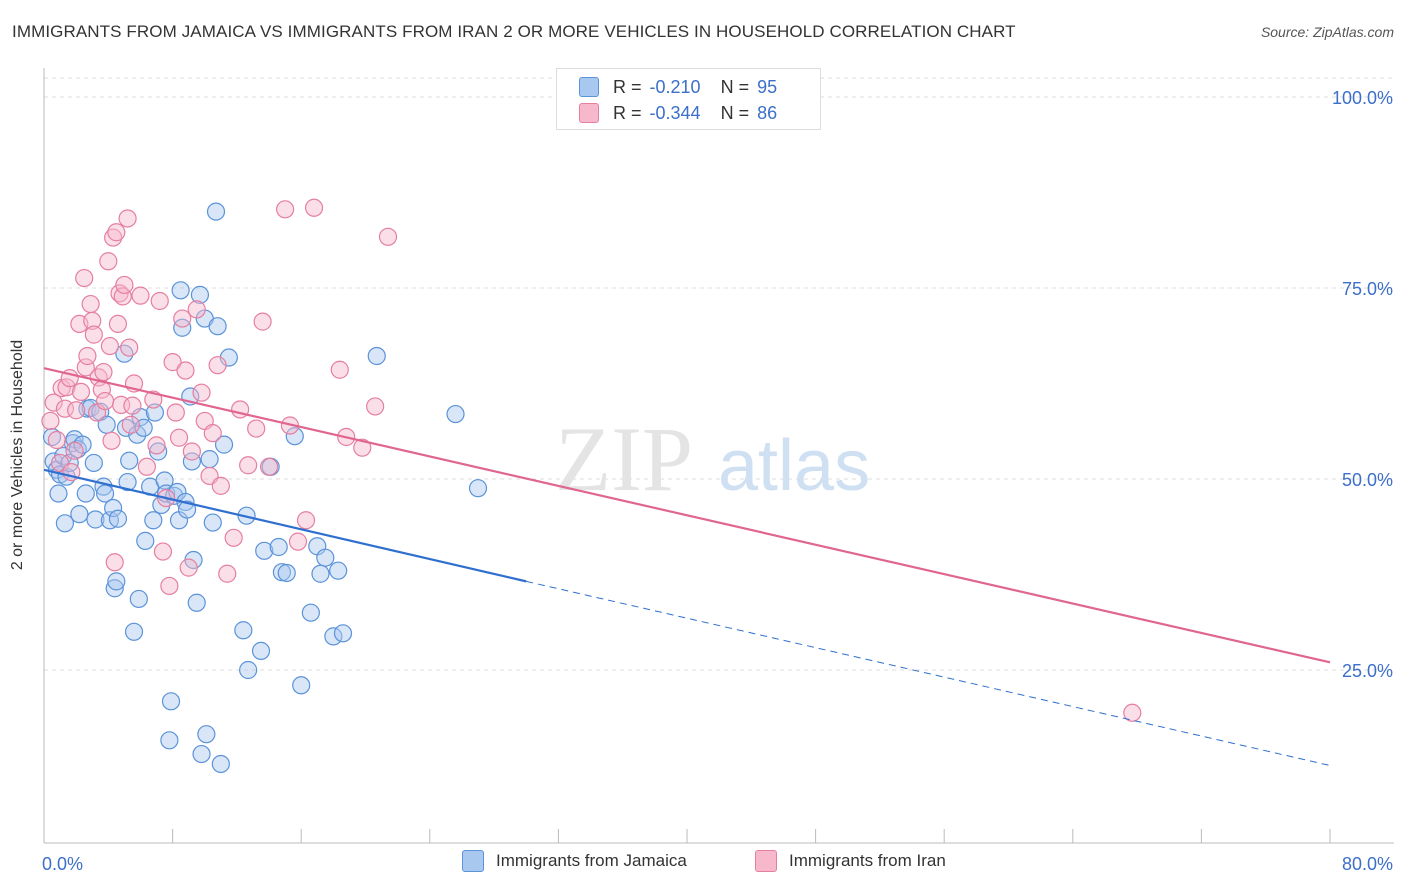  Describe the element at coordinates (735, 112) in the screenshot. I see `stats-n-label-iran: N =` at that location.